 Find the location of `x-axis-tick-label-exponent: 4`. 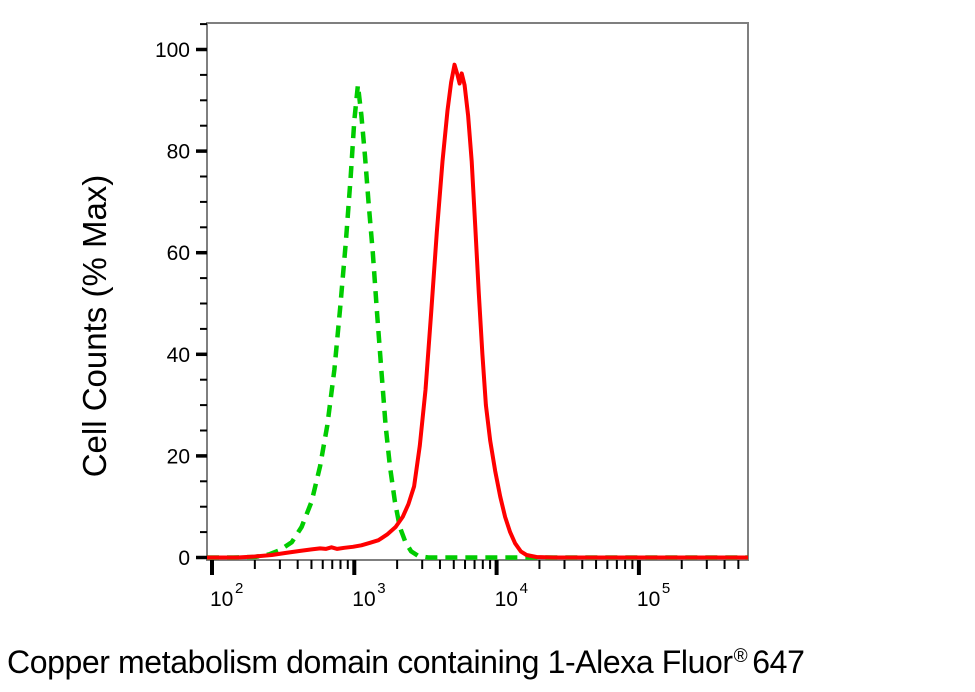

x-axis-tick-label-exponent: 4 is located at coordinates (524, 588).